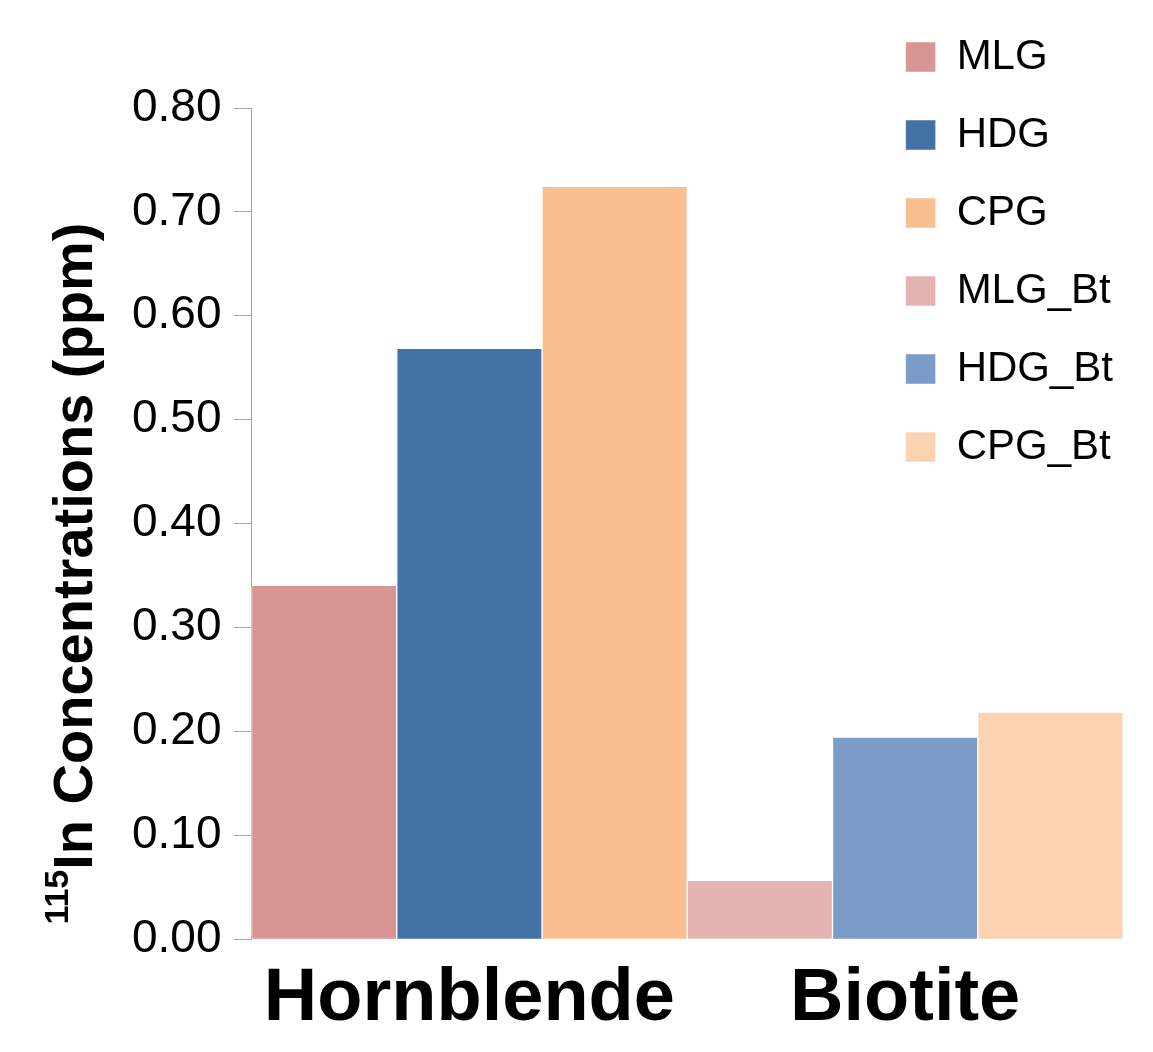 This screenshot has height=1052, width=1153. I want to click on x-tick-label: Biotite, so click(905, 995).